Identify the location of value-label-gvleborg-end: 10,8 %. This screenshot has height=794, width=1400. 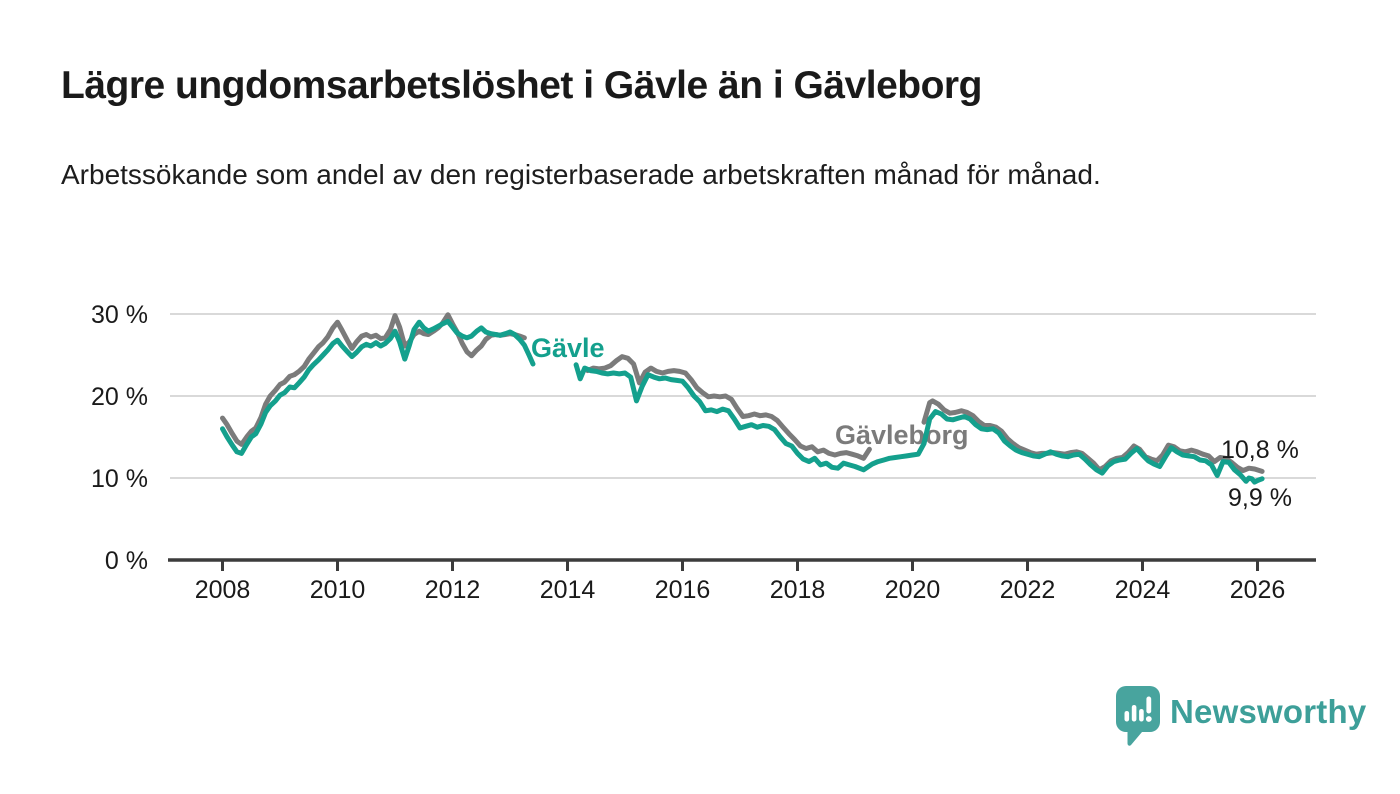
(1260, 450).